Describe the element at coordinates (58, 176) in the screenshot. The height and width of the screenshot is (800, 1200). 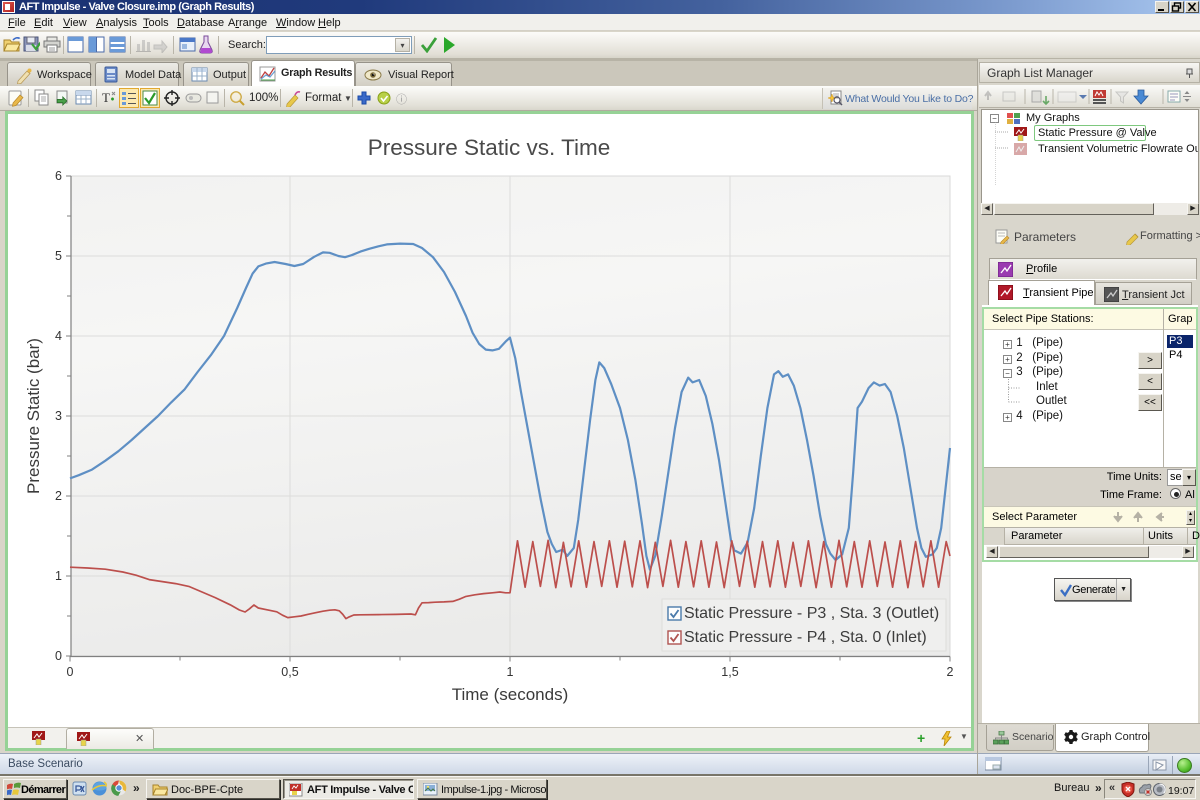
I see `svg-text: 6` at that location.